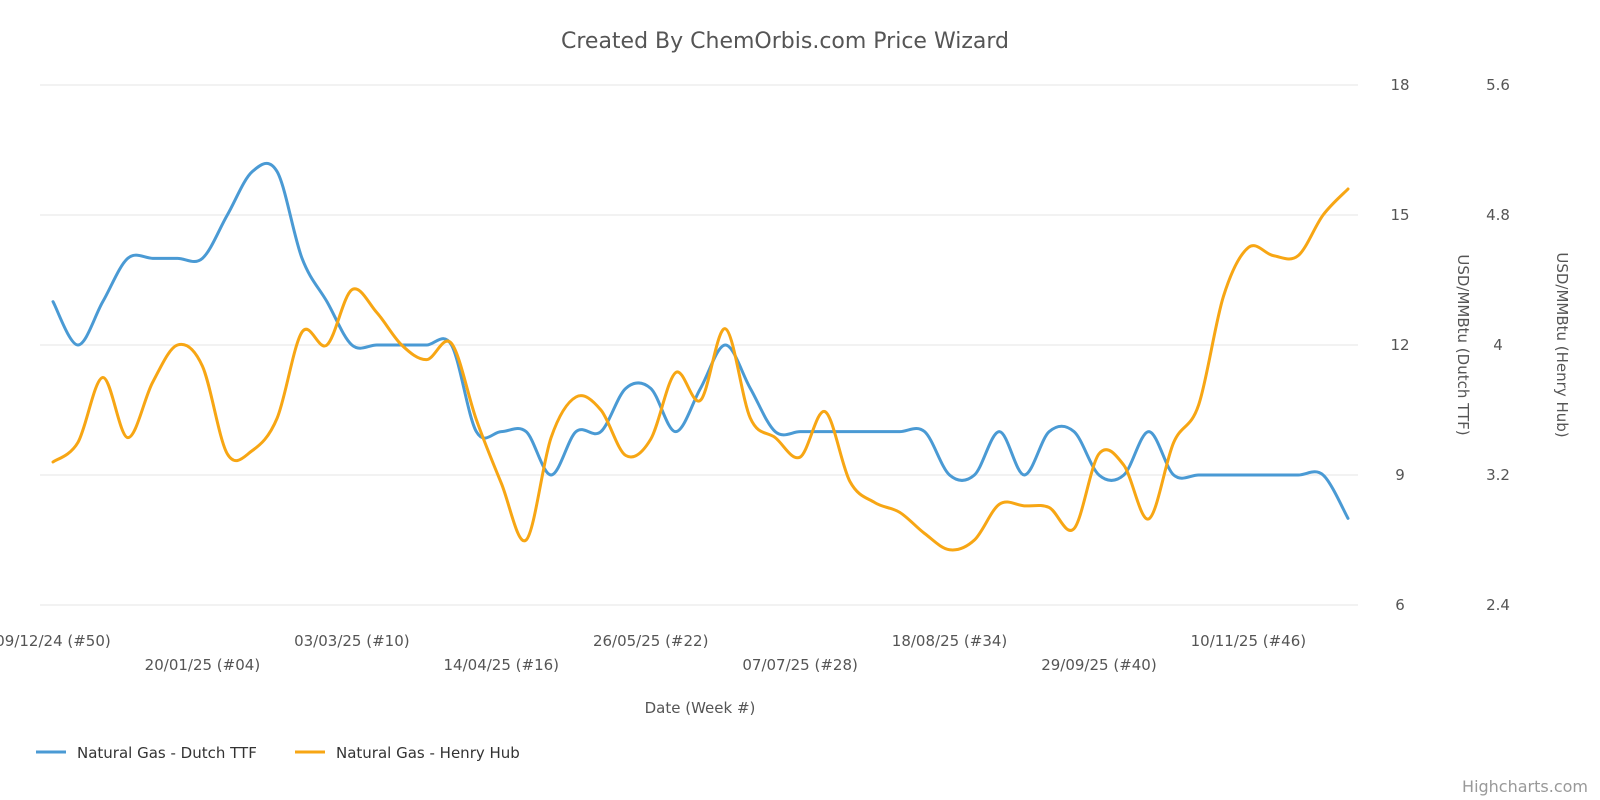 This screenshot has height=800, width=1600. What do you see at coordinates (800, 665) in the screenshot?
I see `x-tick-label: 07/07/25 (#28)` at bounding box center [800, 665].